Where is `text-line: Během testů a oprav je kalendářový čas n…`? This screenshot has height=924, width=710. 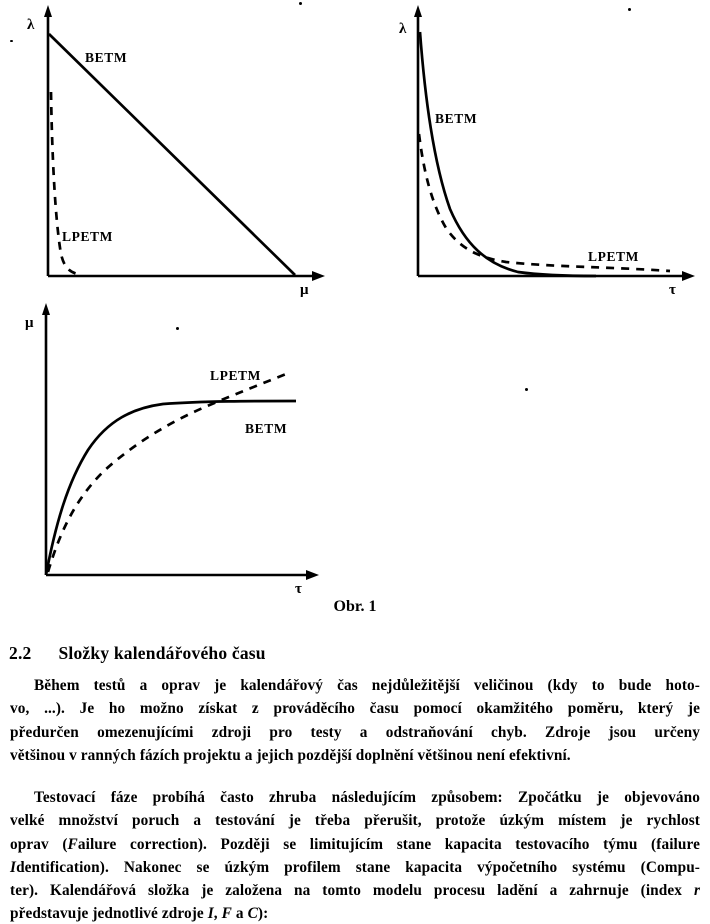
text-line: Během testů a oprav je kalendářový čas n… is located at coordinates (355, 685).